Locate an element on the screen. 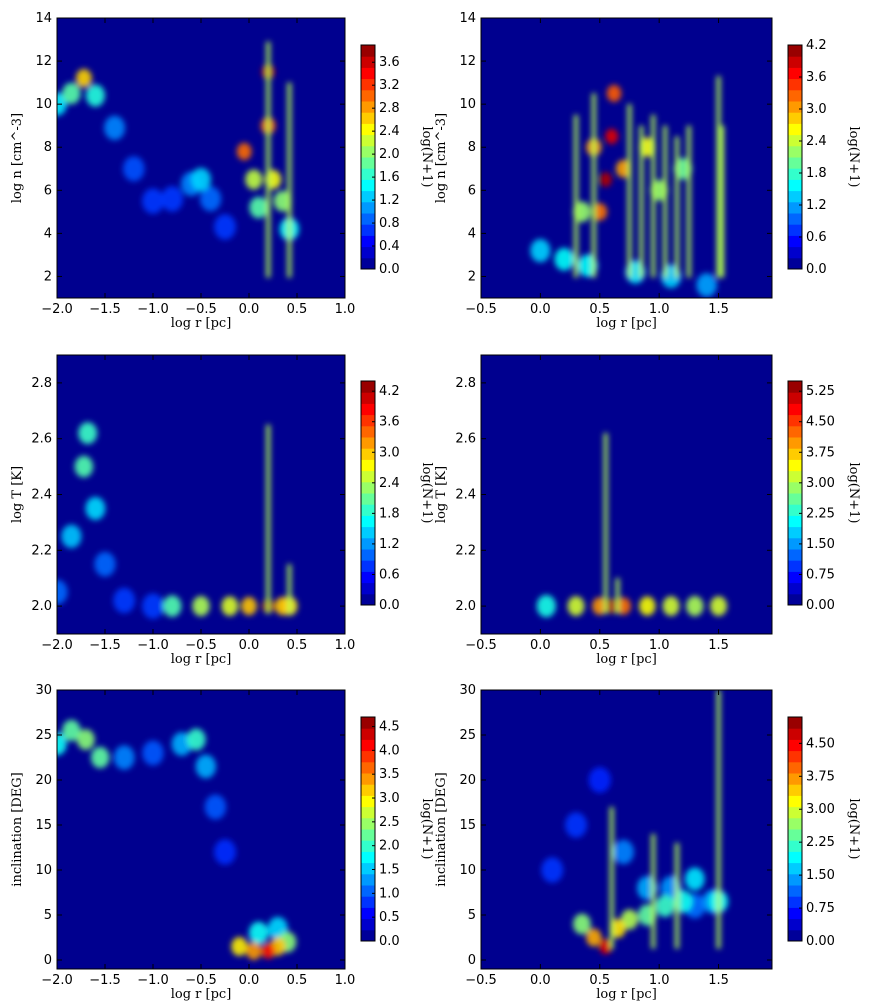 The image size is (872, 1003). y-tick-label: 30 is located at coordinates (43, 690).